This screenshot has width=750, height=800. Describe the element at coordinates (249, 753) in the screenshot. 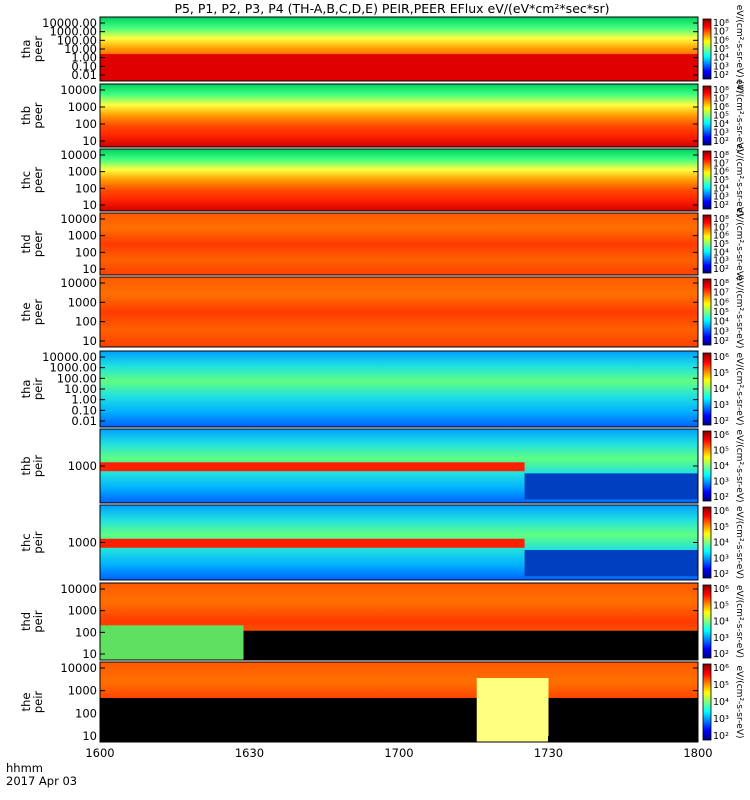

I see `x-tick-label: 1630` at that location.